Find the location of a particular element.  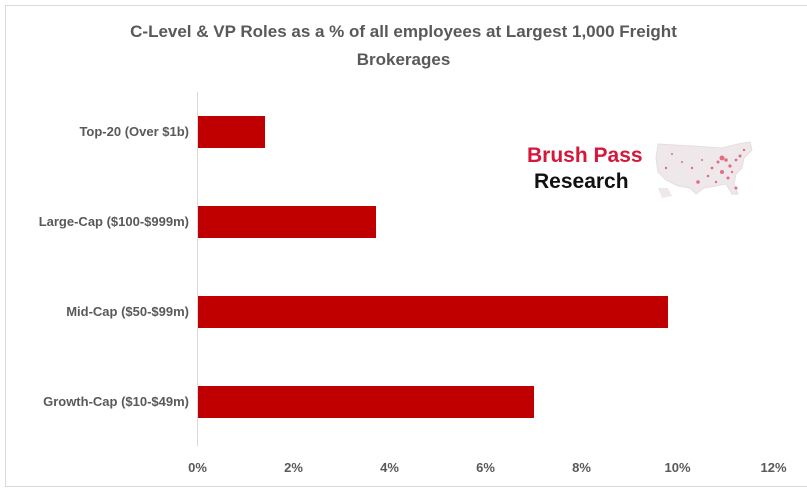

chart-title-line2: Brokerages is located at coordinates (403, 59).